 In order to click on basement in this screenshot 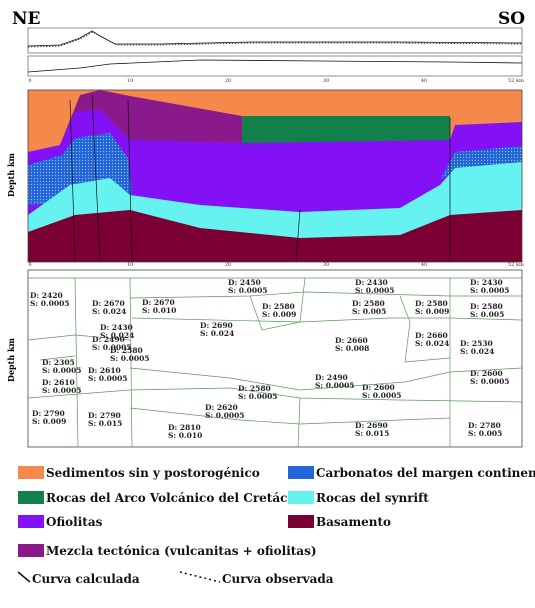, I will do `click(275, 236)`.